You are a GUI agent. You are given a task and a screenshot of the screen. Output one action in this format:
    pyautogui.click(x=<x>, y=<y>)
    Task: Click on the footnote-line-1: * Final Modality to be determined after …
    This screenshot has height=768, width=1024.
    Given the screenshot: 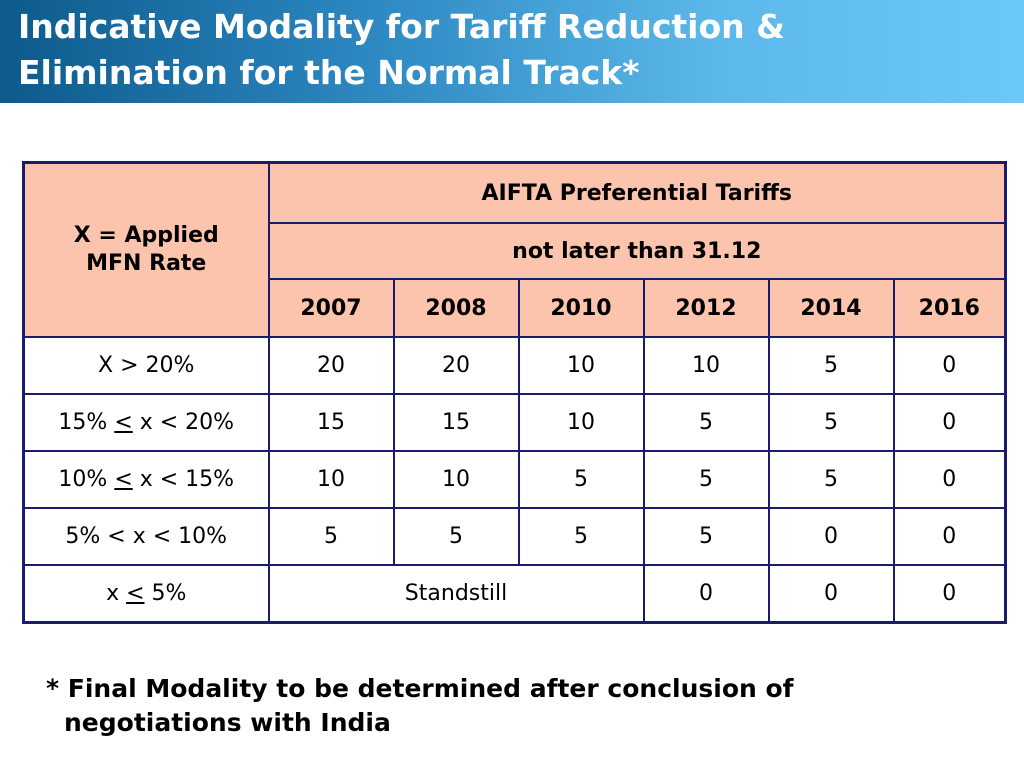 What is the action you would take?
    pyautogui.click(x=420, y=688)
    